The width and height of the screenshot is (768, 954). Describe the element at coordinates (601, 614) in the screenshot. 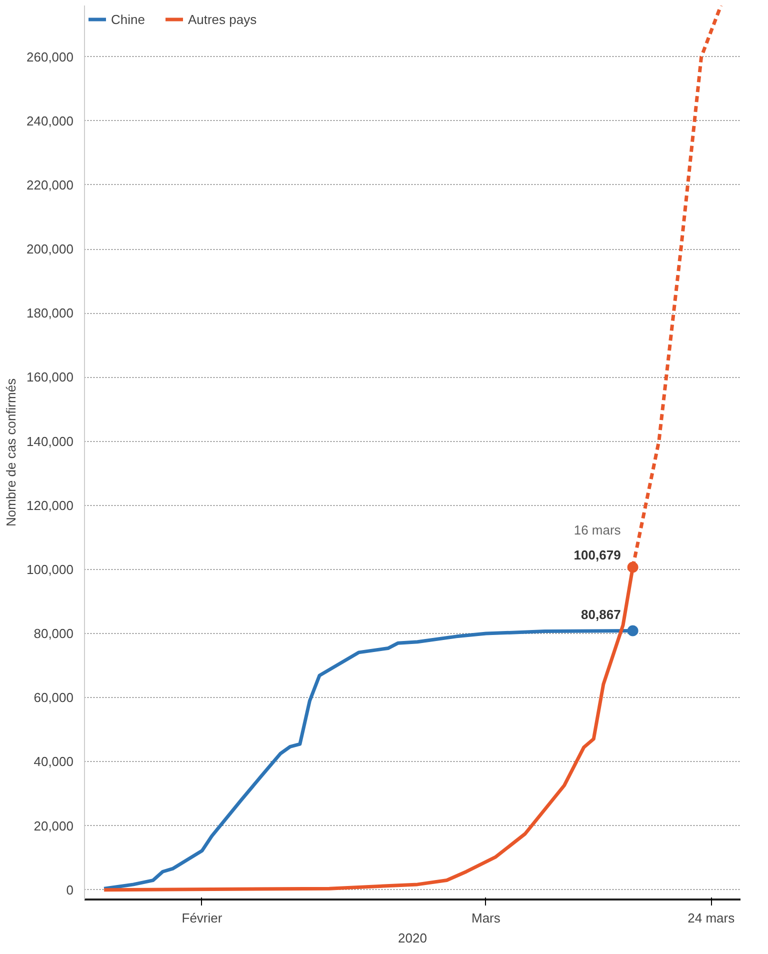

I see `annotation: 80,867` at that location.